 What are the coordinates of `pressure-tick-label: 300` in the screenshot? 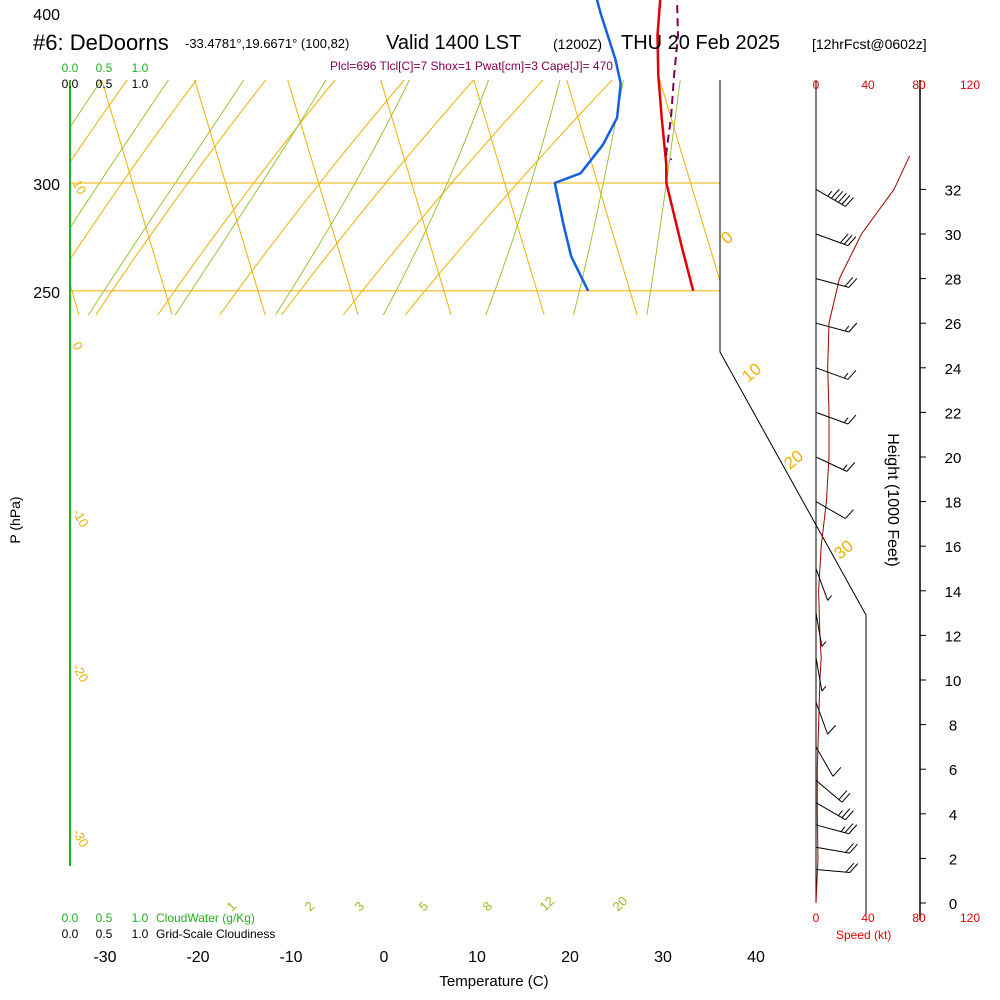 It's located at (46, 185).